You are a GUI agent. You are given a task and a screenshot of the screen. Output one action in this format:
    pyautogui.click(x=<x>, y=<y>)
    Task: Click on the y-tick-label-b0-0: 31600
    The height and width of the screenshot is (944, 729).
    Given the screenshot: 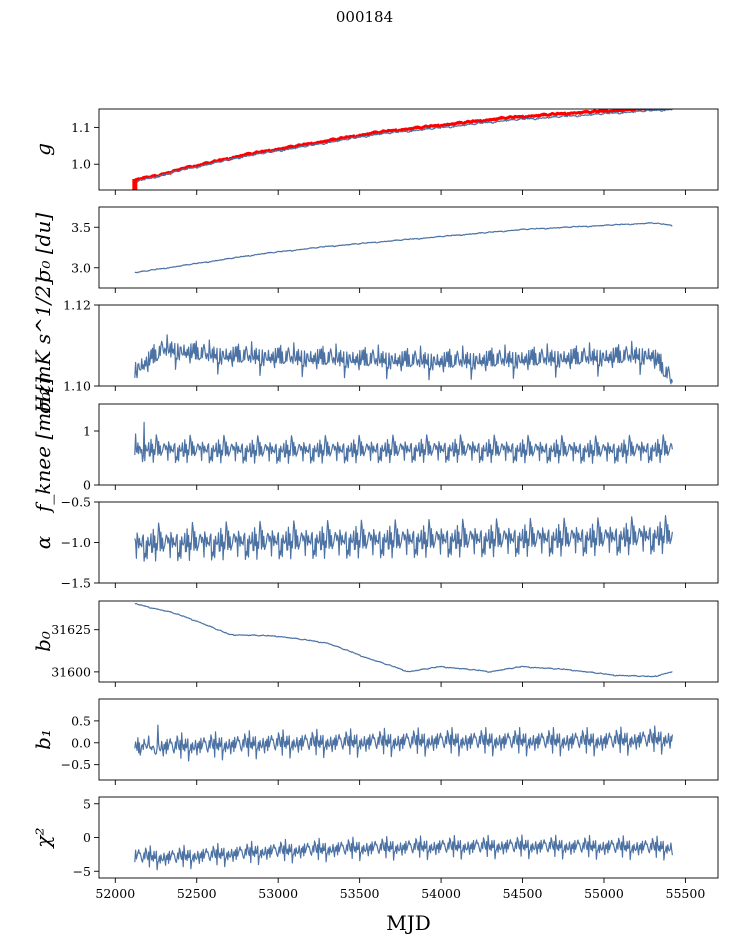 What is the action you would take?
    pyautogui.click(x=71, y=671)
    